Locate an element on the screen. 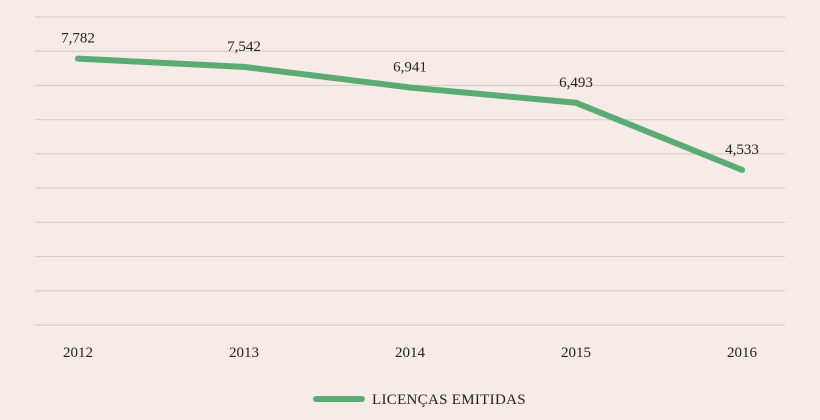  x-tick-label: 2012 is located at coordinates (78, 353).